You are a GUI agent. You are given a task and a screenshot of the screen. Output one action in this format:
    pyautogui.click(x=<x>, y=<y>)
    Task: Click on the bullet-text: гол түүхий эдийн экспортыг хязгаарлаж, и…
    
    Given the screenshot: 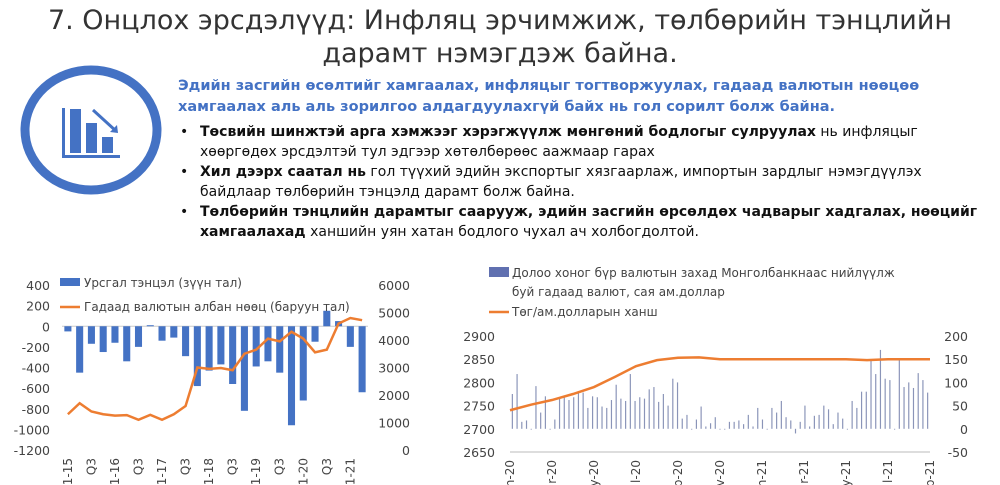 What is the action you would take?
    pyautogui.click(x=561, y=182)
    